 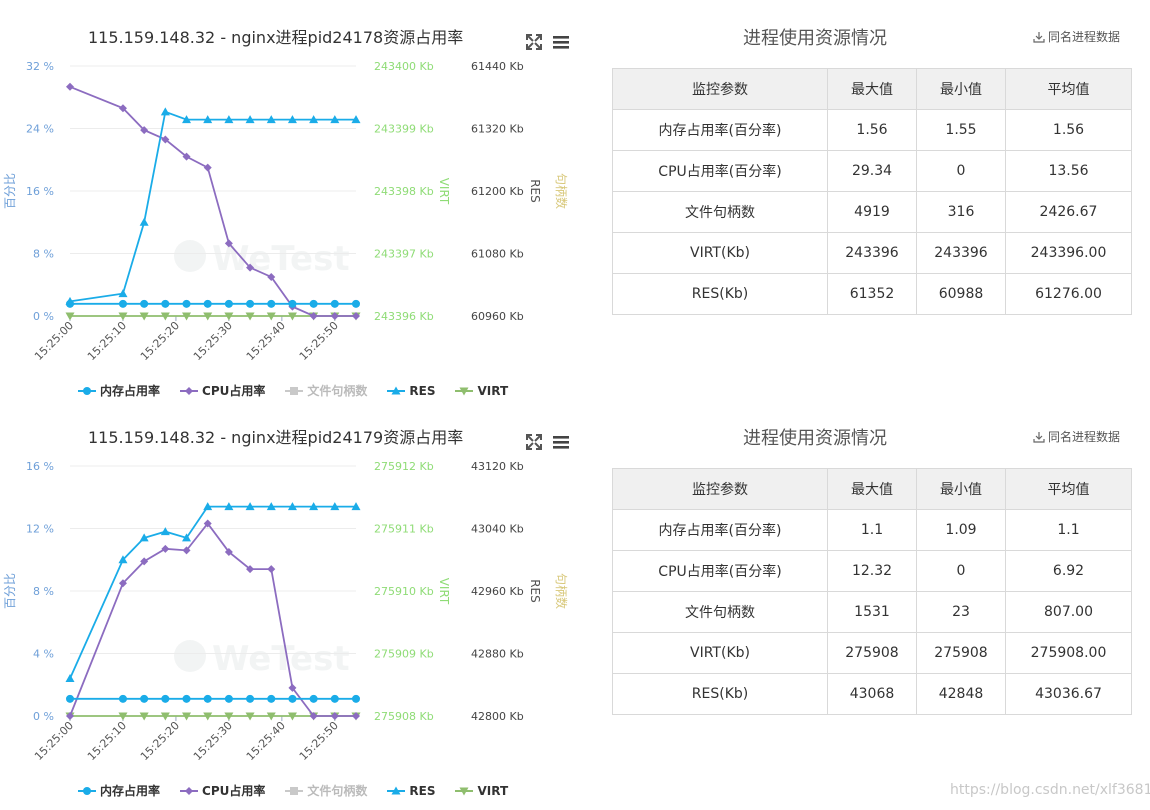 What do you see at coordinates (422, 390) in the screenshot?
I see `legend-label: RES` at bounding box center [422, 390].